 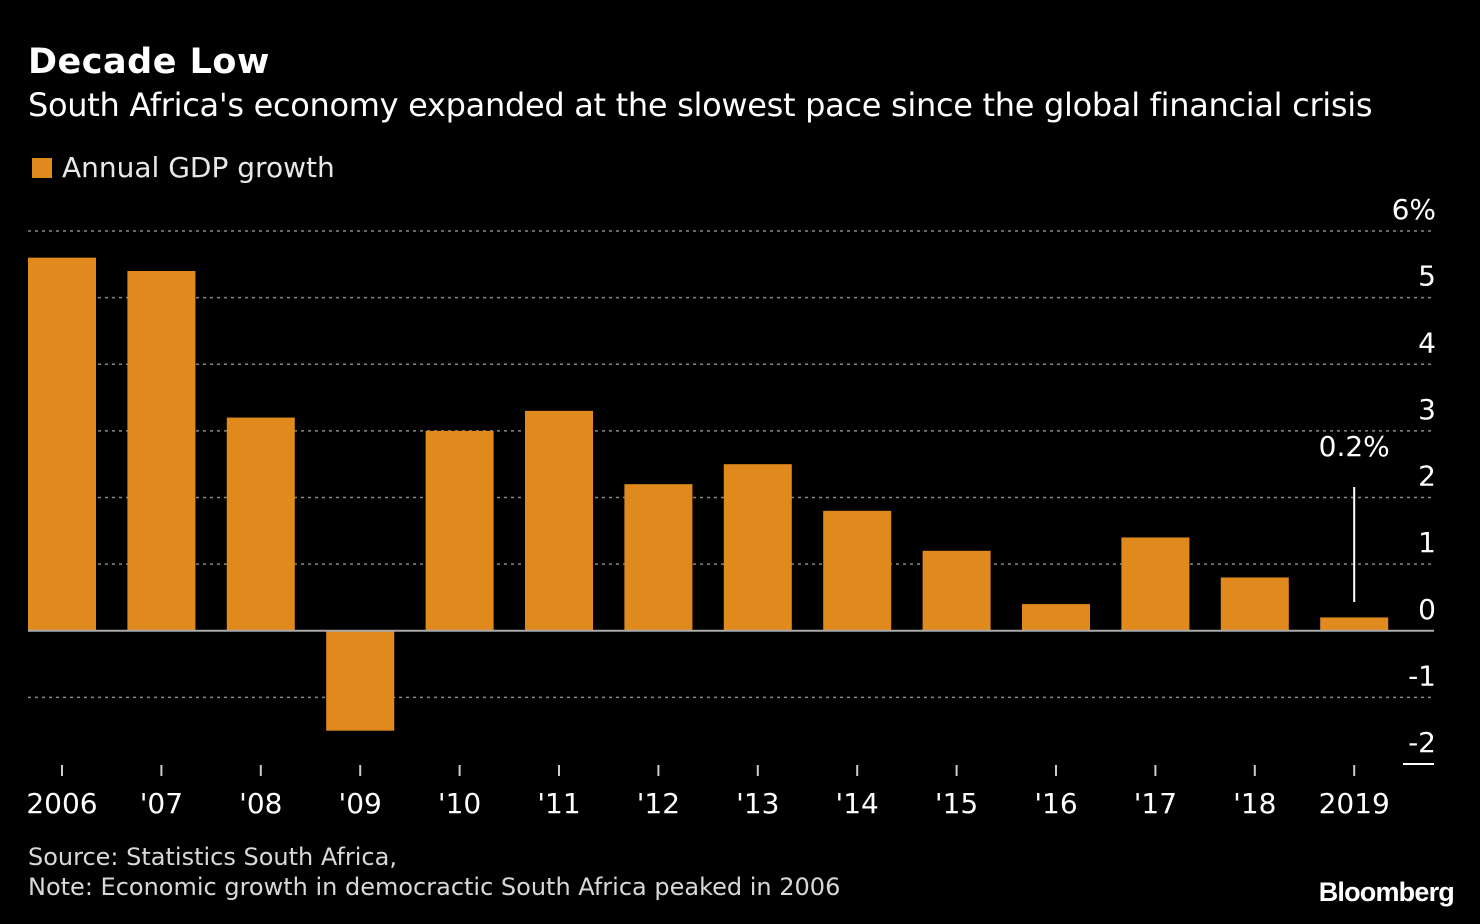 What do you see at coordinates (956, 803) in the screenshot?
I see `x-tick-label: '15` at bounding box center [956, 803].